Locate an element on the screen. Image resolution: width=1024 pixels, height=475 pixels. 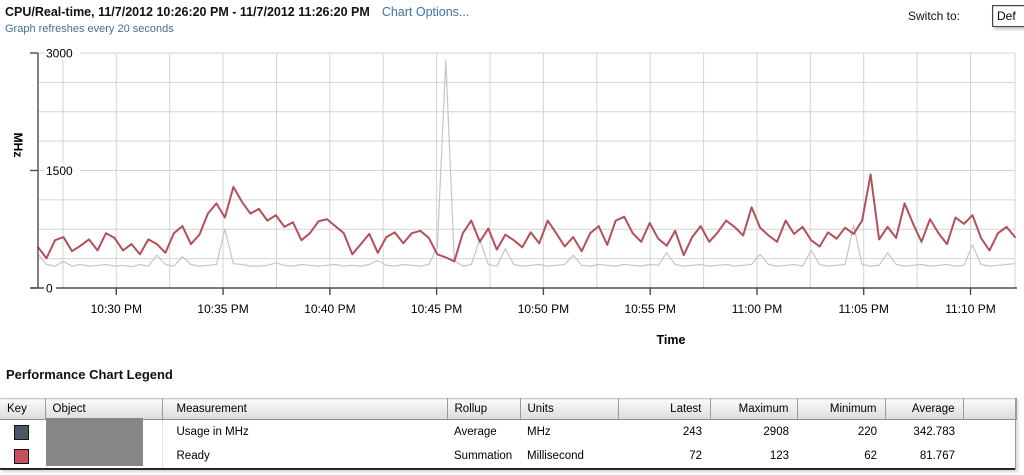
x-tick-label: 10:55 PM is located at coordinates (650, 309).